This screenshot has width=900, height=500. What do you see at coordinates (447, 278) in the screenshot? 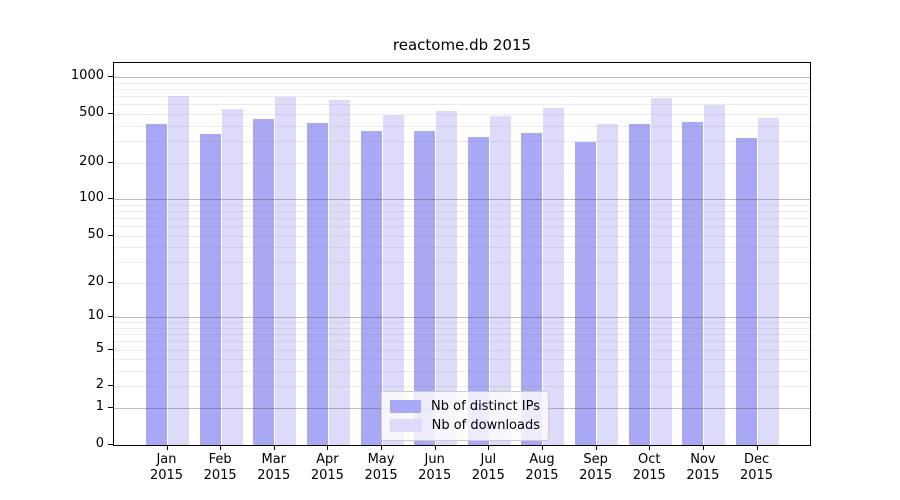
I see `bar-downloads-jun` at bounding box center [447, 278].